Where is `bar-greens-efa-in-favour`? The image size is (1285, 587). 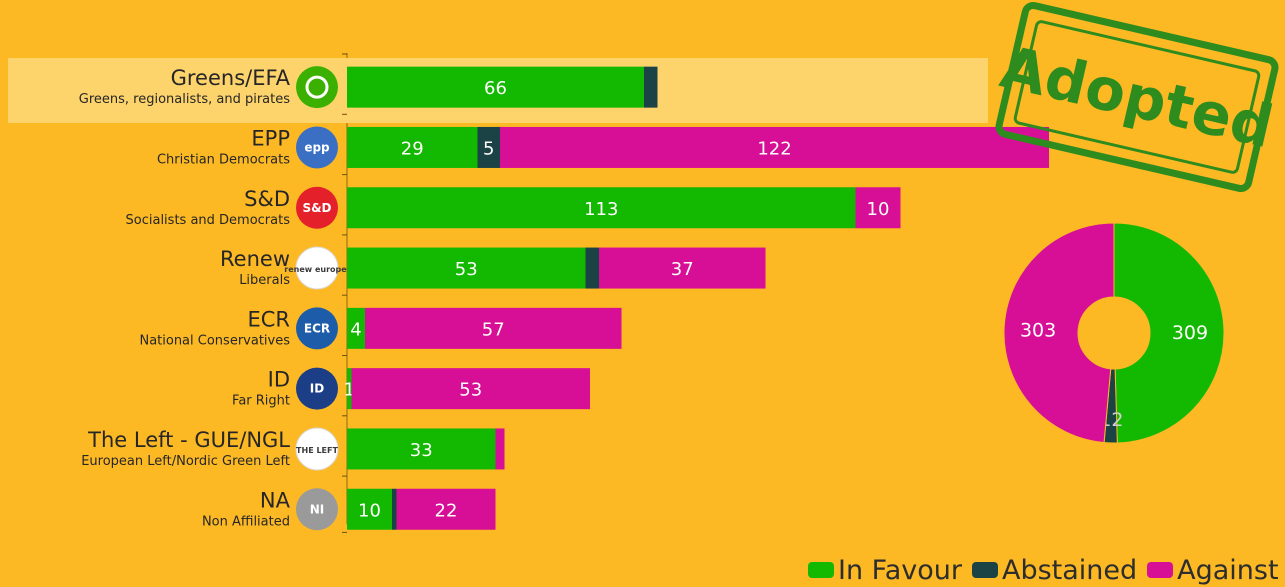 bar-greens-efa-in-favour is located at coordinates (495, 87).